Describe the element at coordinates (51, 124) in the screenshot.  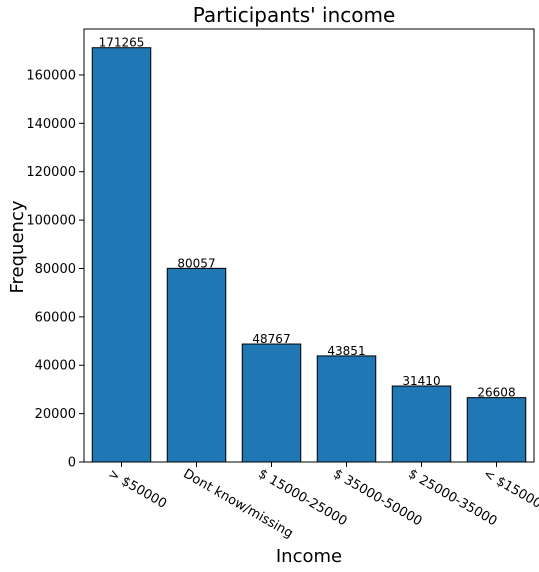
I see `y-tick-label: 140000` at that location.